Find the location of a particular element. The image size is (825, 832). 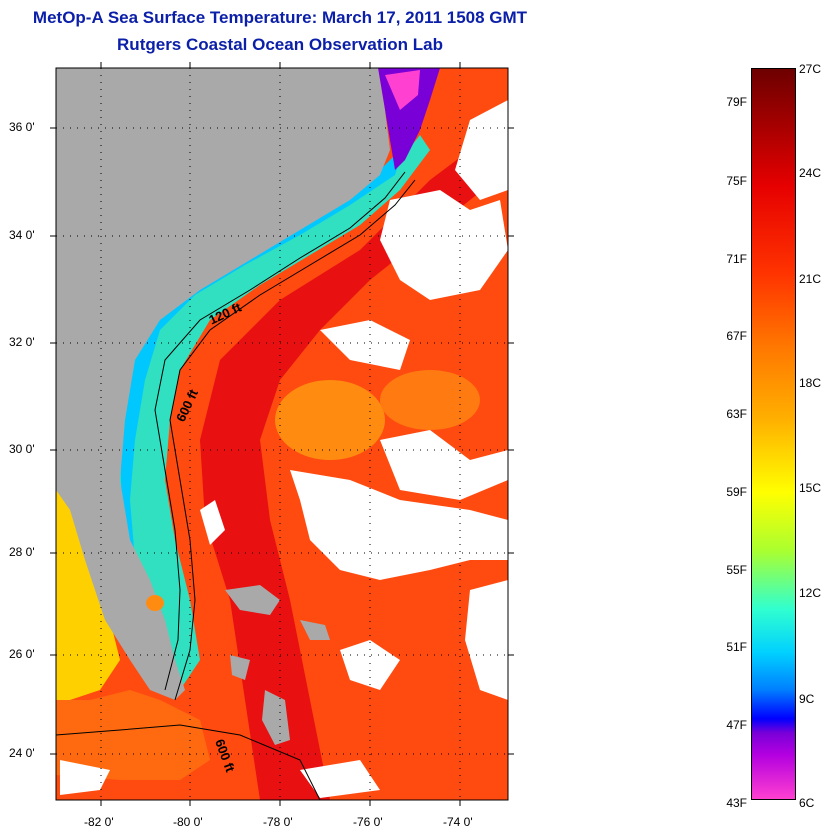

colorbar-fahrenheit-label: 47F is located at coordinates (736, 725).